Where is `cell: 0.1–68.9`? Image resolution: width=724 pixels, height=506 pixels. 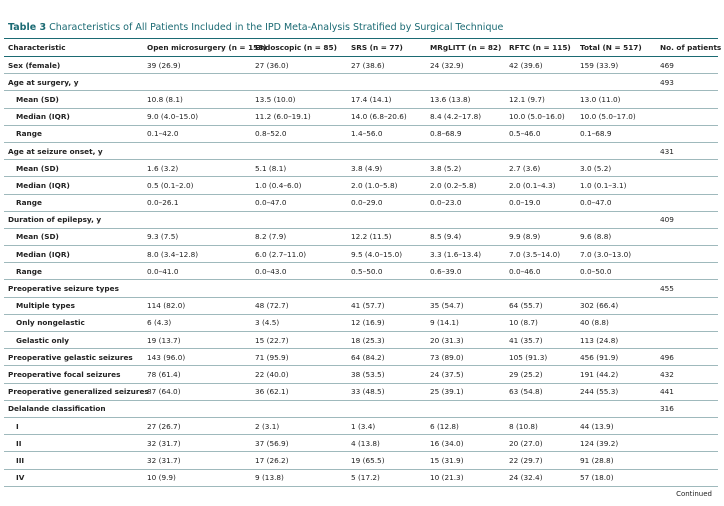
cell: 0.1–68.9 is located at coordinates (616, 134).